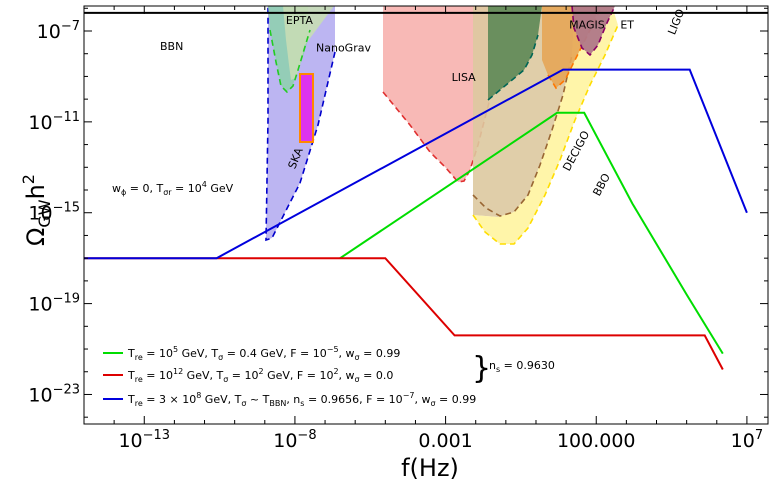 The image size is (770, 486). What do you see at coordinates (464, 77) in the screenshot?
I see `region-label-lisa: LISA` at bounding box center [464, 77].